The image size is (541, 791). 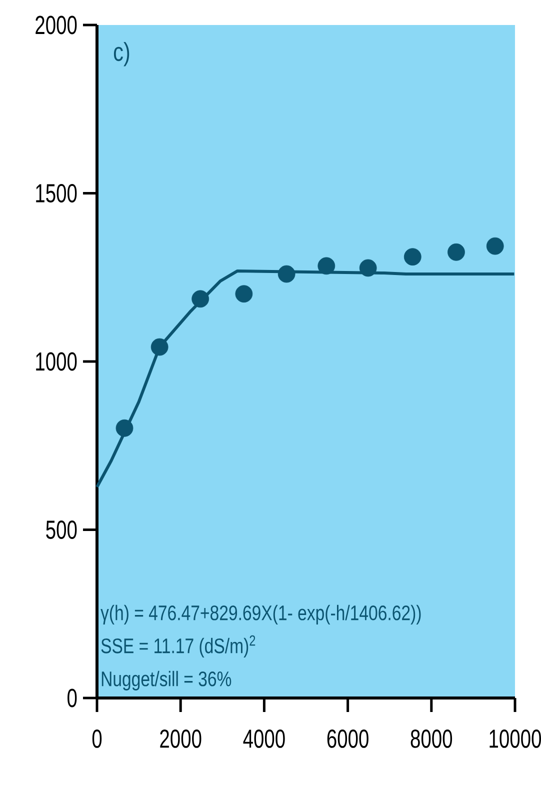 What do you see at coordinates (178, 646) in the screenshot?
I see `annotation: SSE = 11.17 (dS/m)$^{2}$` at bounding box center [178, 646].